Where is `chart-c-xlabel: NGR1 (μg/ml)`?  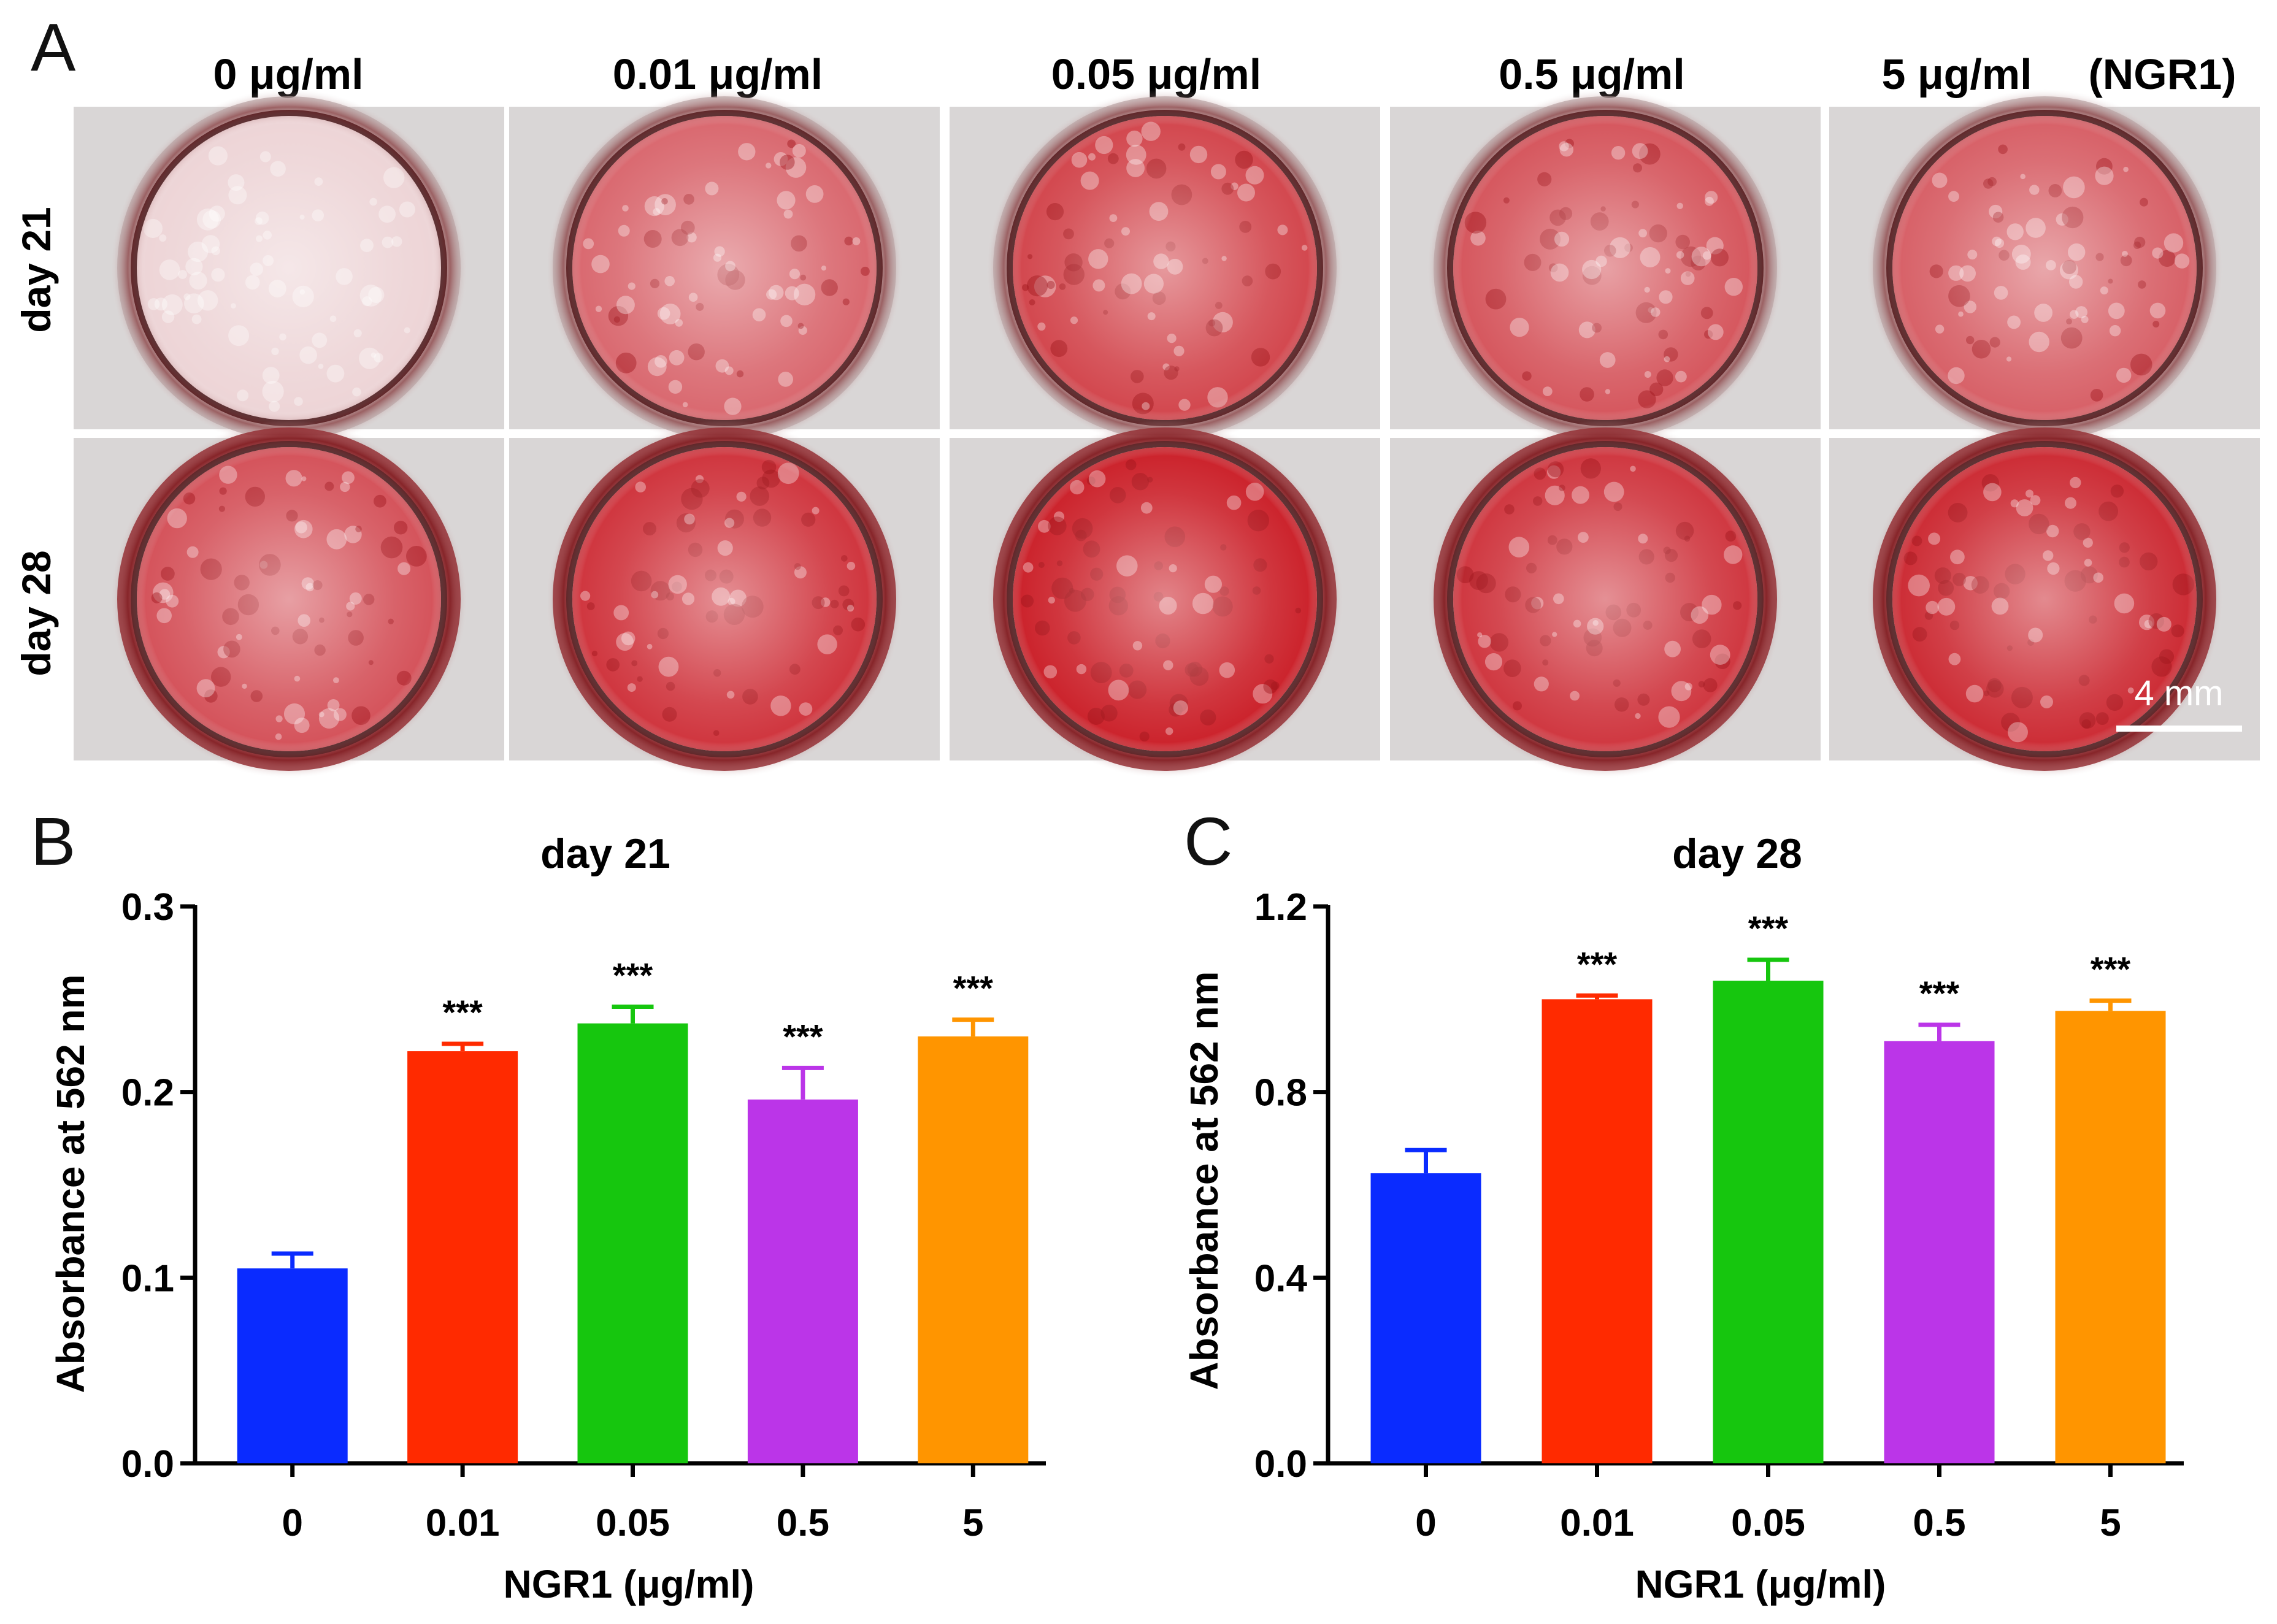
chart-c-xlabel: NGR1 (μg/ml) is located at coordinates (1760, 1584).